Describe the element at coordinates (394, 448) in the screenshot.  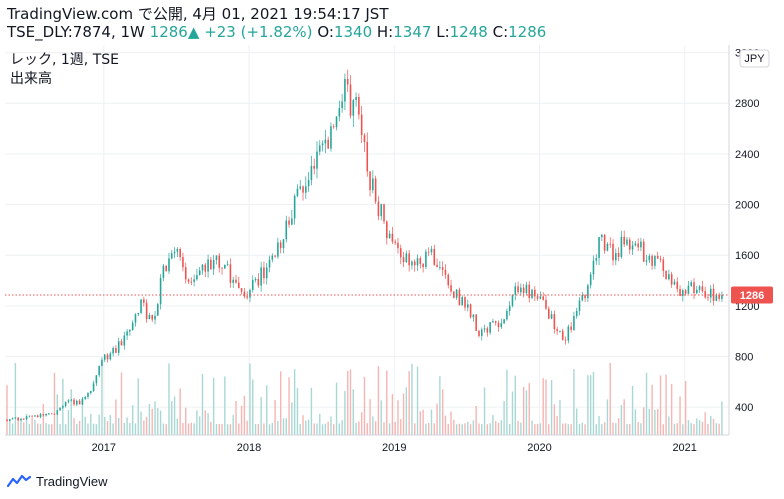
I see `time-axis: 2017 2018 2019 2020 2021` at that location.